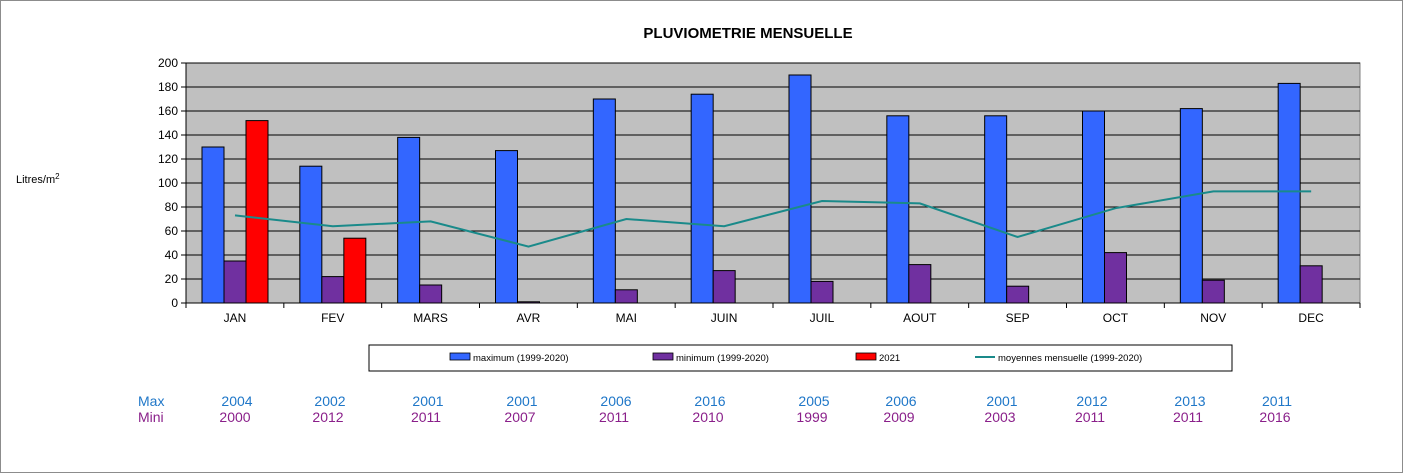 Image resolution: width=1403 pixels, height=473 pixels. What do you see at coordinates (519, 417) in the screenshot?
I see `min-year-avr: 2007` at bounding box center [519, 417].